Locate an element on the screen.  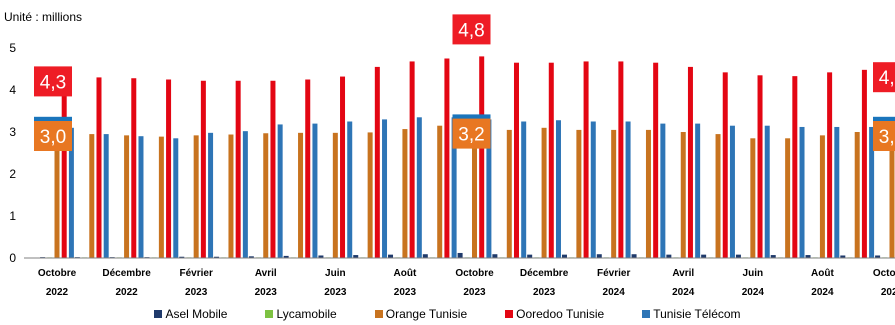
legend-item-asel-mobile: Asel Mobile is located at coordinates (190, 314).